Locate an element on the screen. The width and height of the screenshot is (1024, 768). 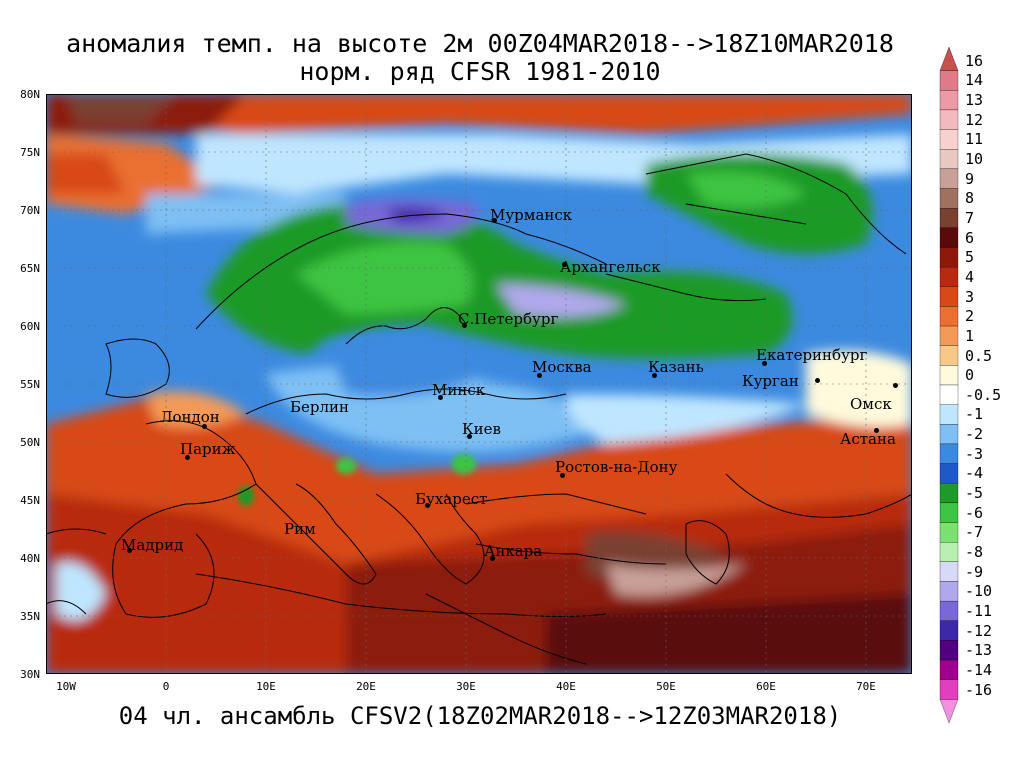
lon-label: 30E is located at coordinates (466, 686).